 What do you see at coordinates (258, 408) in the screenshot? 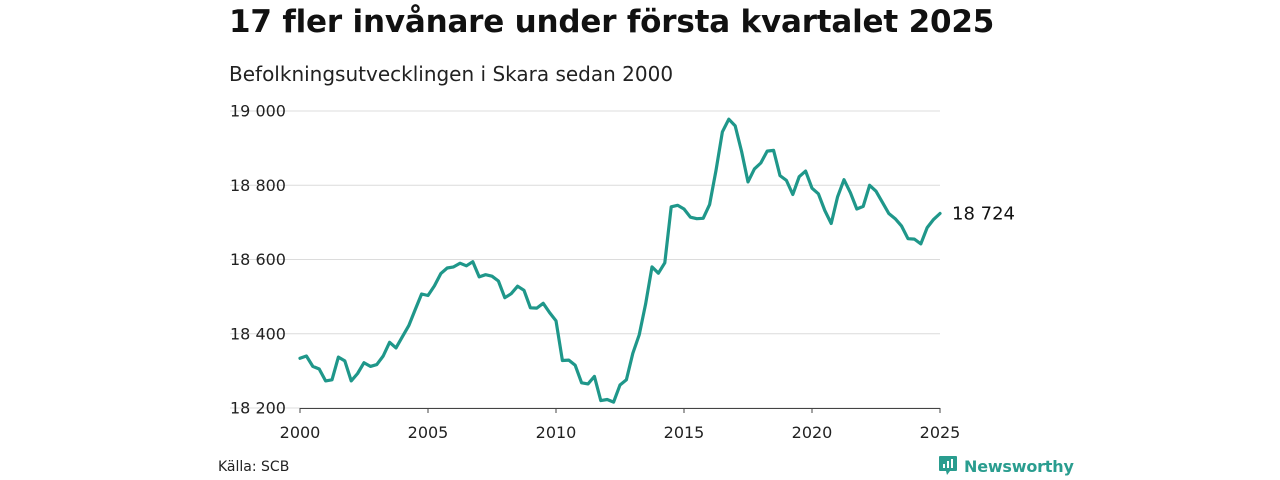
I see `y-tick-label: 18 200` at bounding box center [258, 408].